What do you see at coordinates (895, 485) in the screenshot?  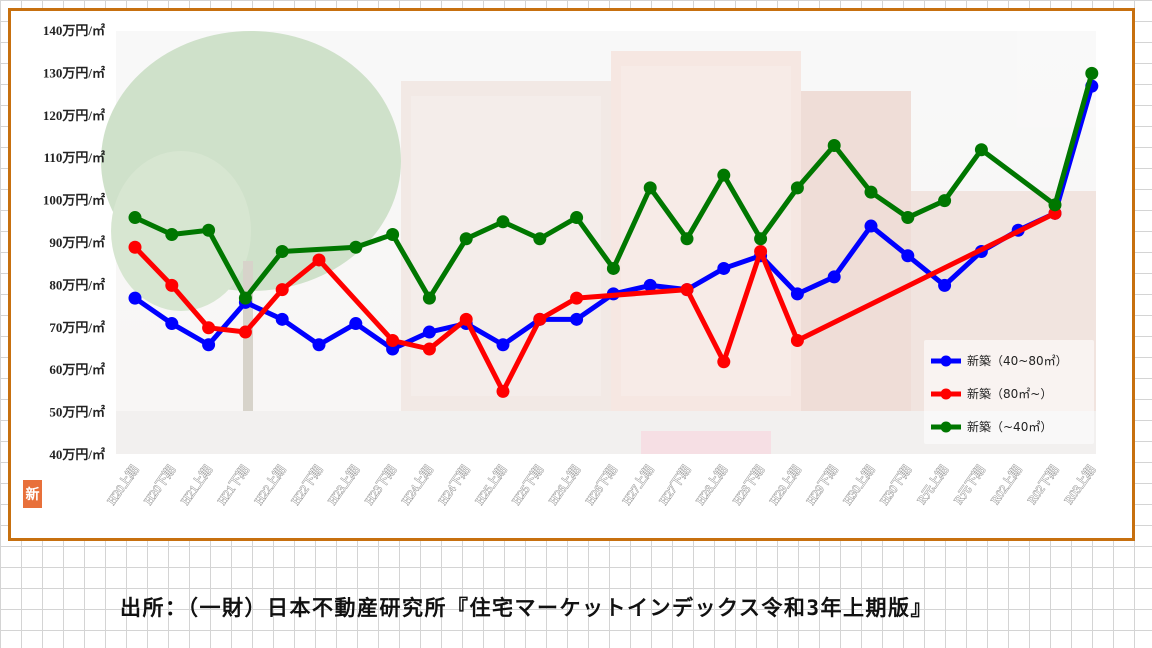 I see `x-tick-label: H30下期` at bounding box center [895, 485].